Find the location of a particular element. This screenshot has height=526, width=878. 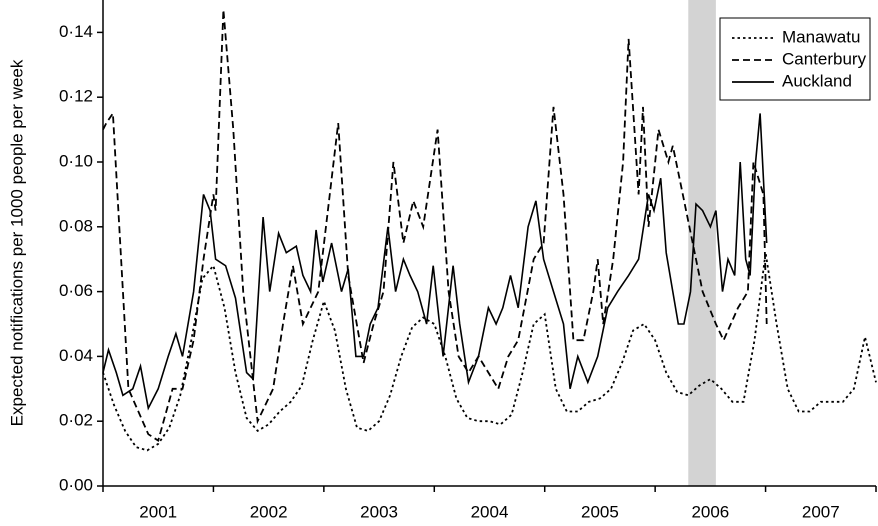

y-tick-label: 0·06 is located at coordinates (76, 290).